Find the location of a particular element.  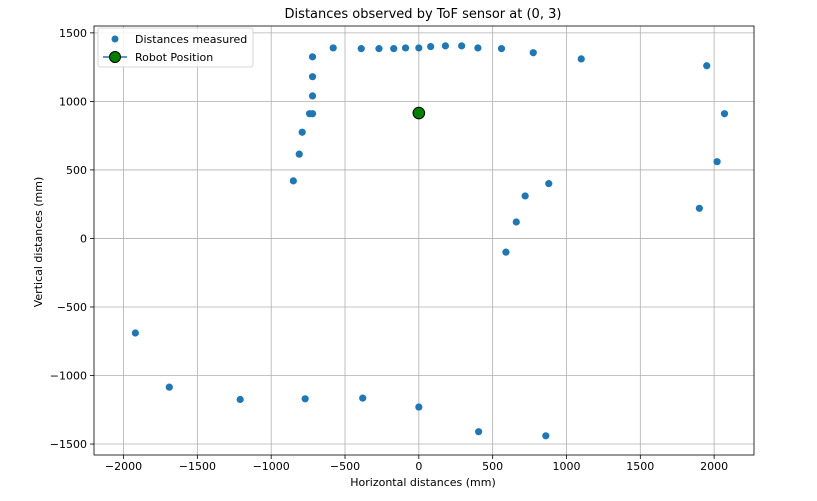

y-tick-label: −500 is located at coordinates (72, 307).